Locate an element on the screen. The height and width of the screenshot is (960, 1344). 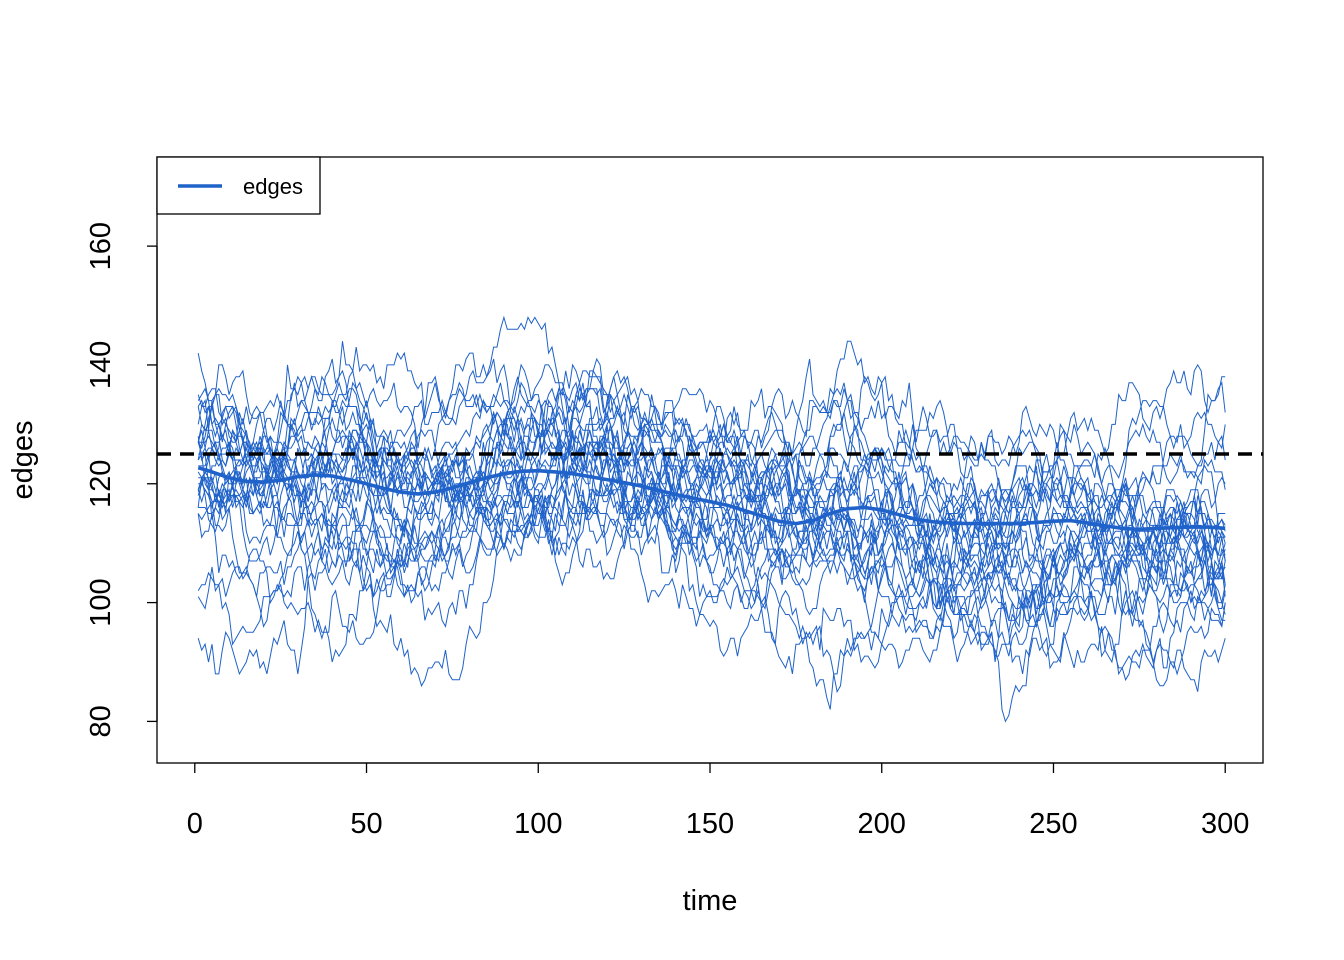
y-tick-label: 80 is located at coordinates (101, 721).